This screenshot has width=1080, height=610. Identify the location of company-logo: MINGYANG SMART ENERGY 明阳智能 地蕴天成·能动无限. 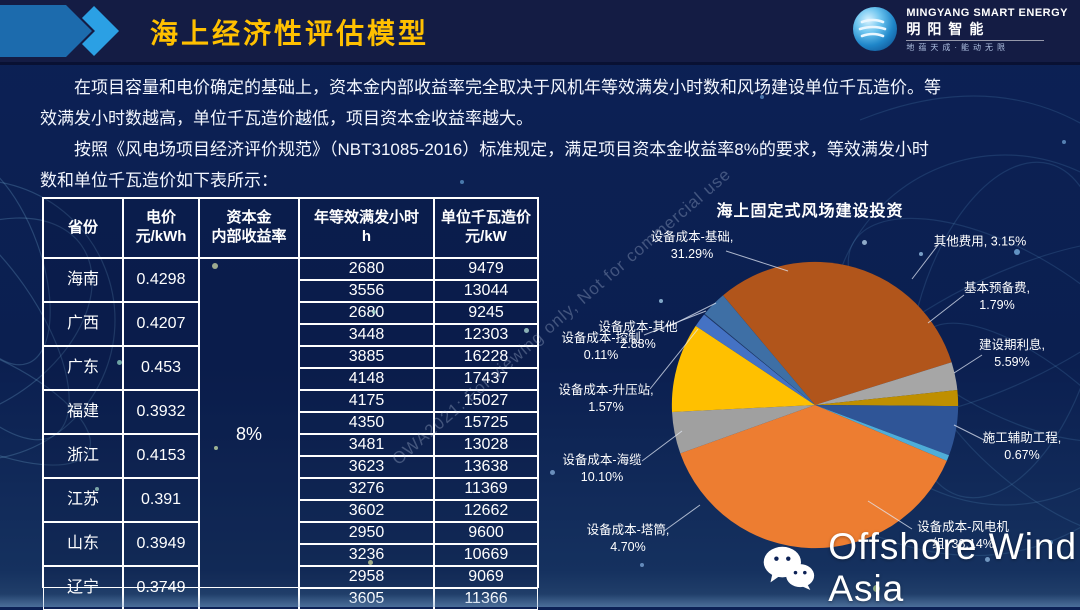
(960, 29).